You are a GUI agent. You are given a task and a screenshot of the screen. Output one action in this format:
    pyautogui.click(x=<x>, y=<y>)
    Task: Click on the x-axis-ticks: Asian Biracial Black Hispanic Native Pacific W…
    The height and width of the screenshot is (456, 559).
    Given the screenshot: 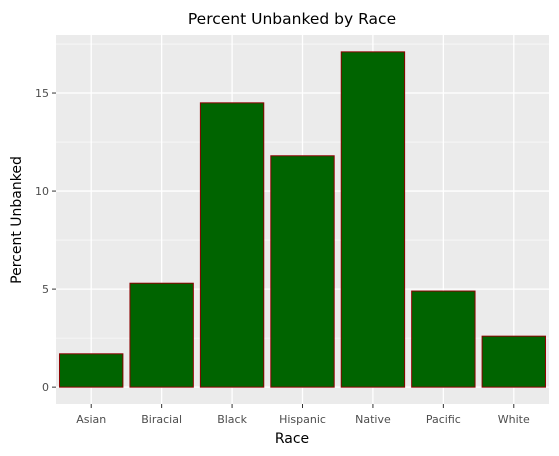 What is the action you would take?
    pyautogui.click(x=303, y=415)
    